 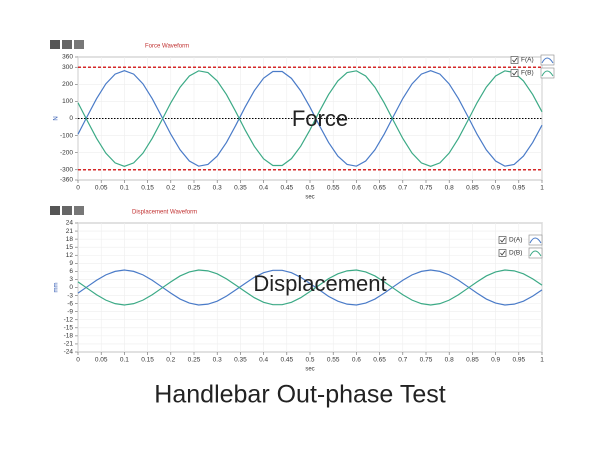 What do you see at coordinates (515, 240) in the screenshot?
I see `legend-label: D(A)` at bounding box center [515, 240].